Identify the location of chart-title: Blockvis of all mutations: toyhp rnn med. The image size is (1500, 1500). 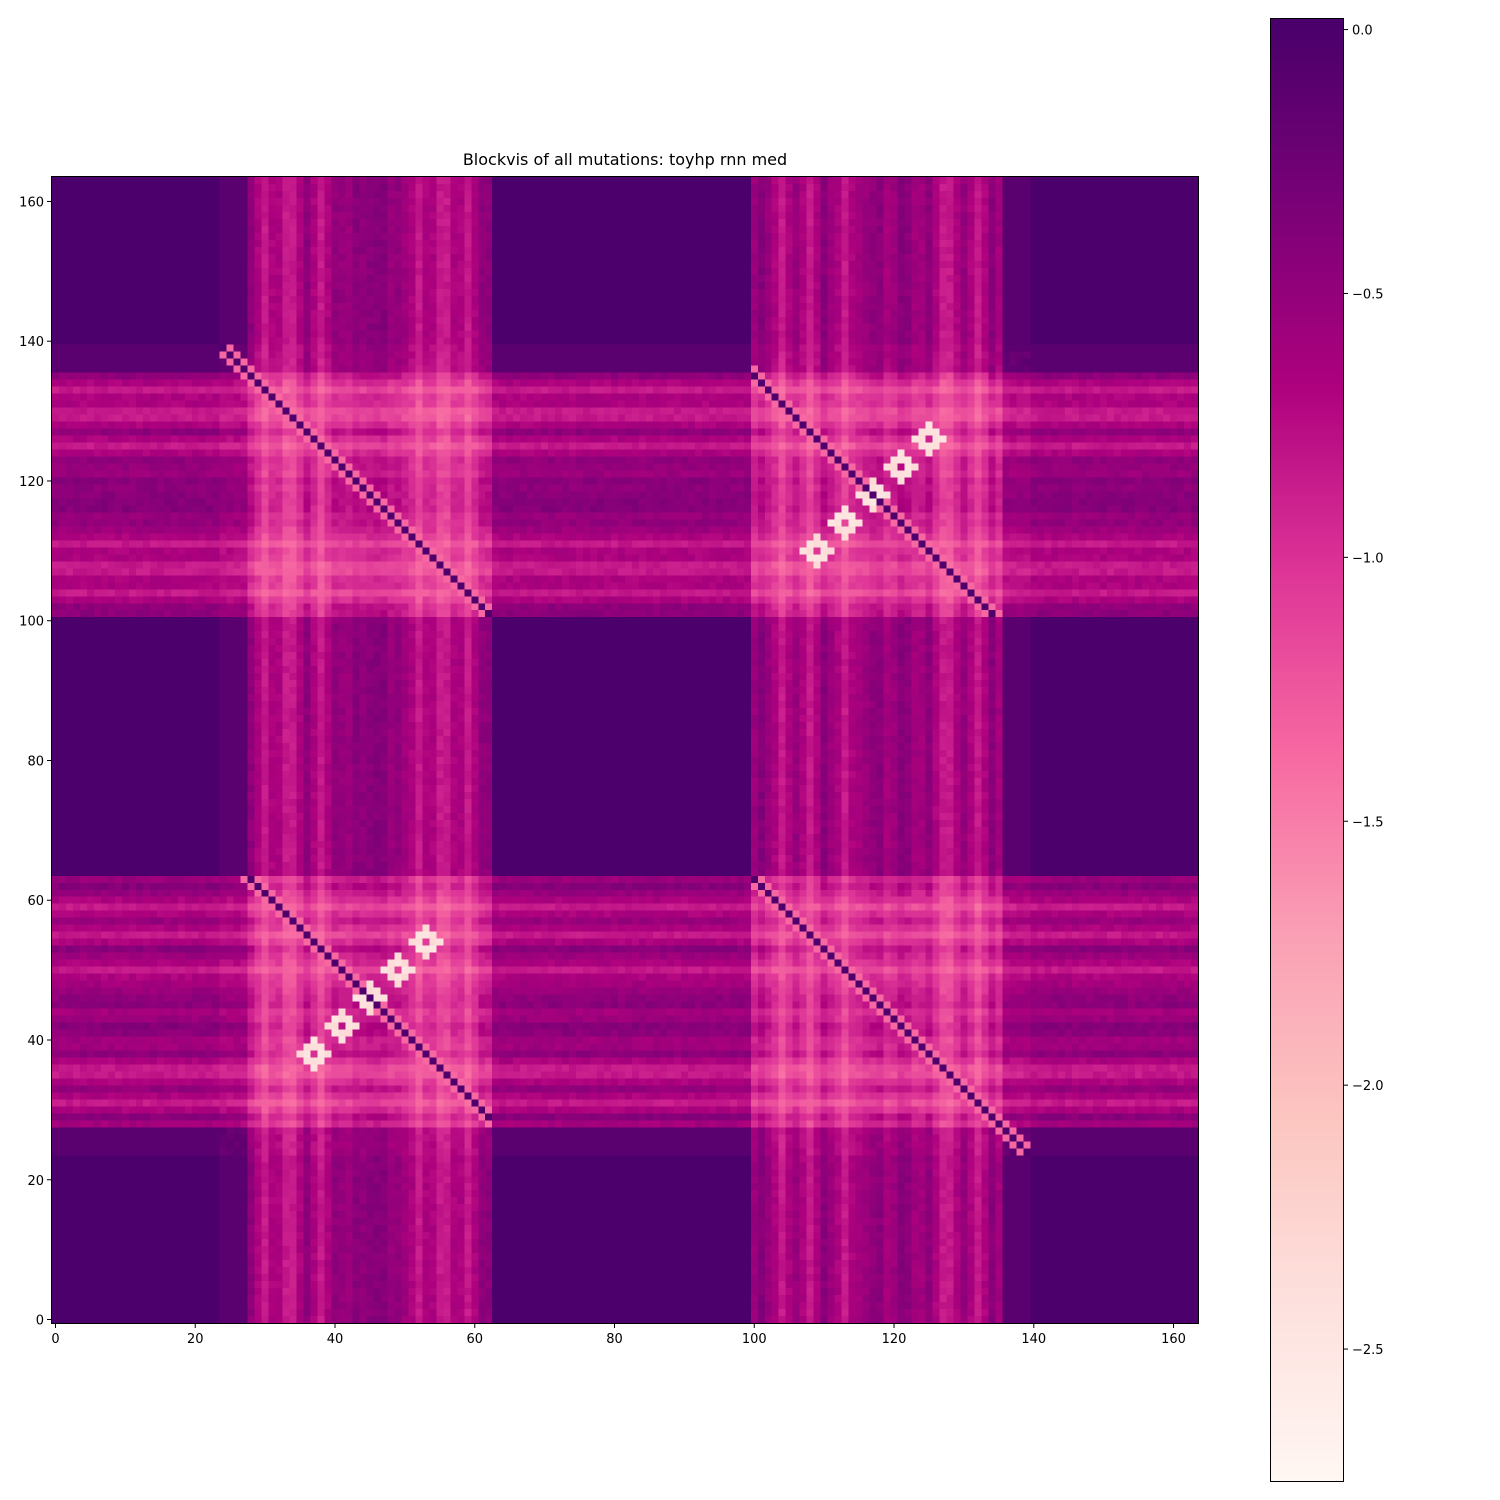
(625, 159).